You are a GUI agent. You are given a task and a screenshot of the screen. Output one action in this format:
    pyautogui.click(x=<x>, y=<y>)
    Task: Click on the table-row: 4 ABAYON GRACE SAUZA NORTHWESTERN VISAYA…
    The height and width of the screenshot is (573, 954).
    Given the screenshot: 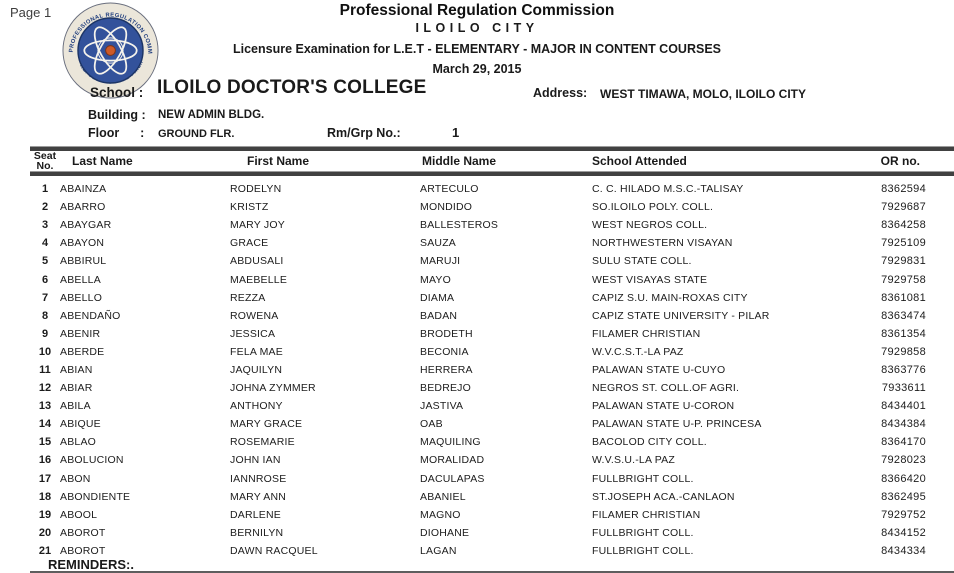 What is the action you would take?
    pyautogui.click(x=492, y=243)
    